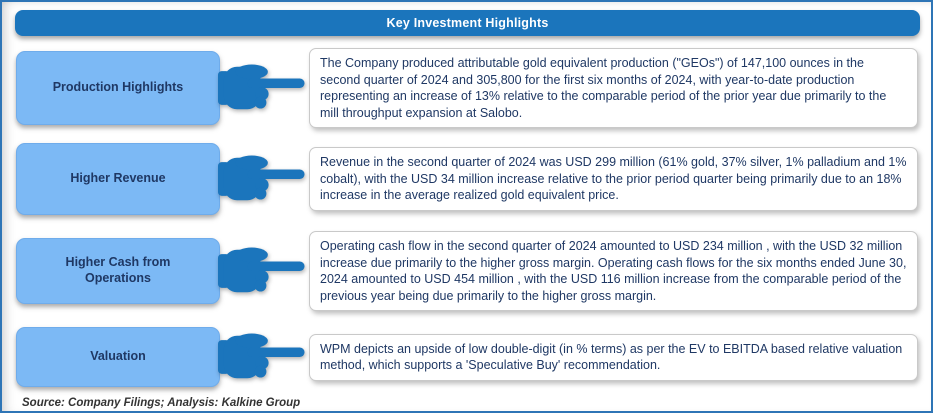  I want to click on label-text: Production Highlights, so click(118, 87).